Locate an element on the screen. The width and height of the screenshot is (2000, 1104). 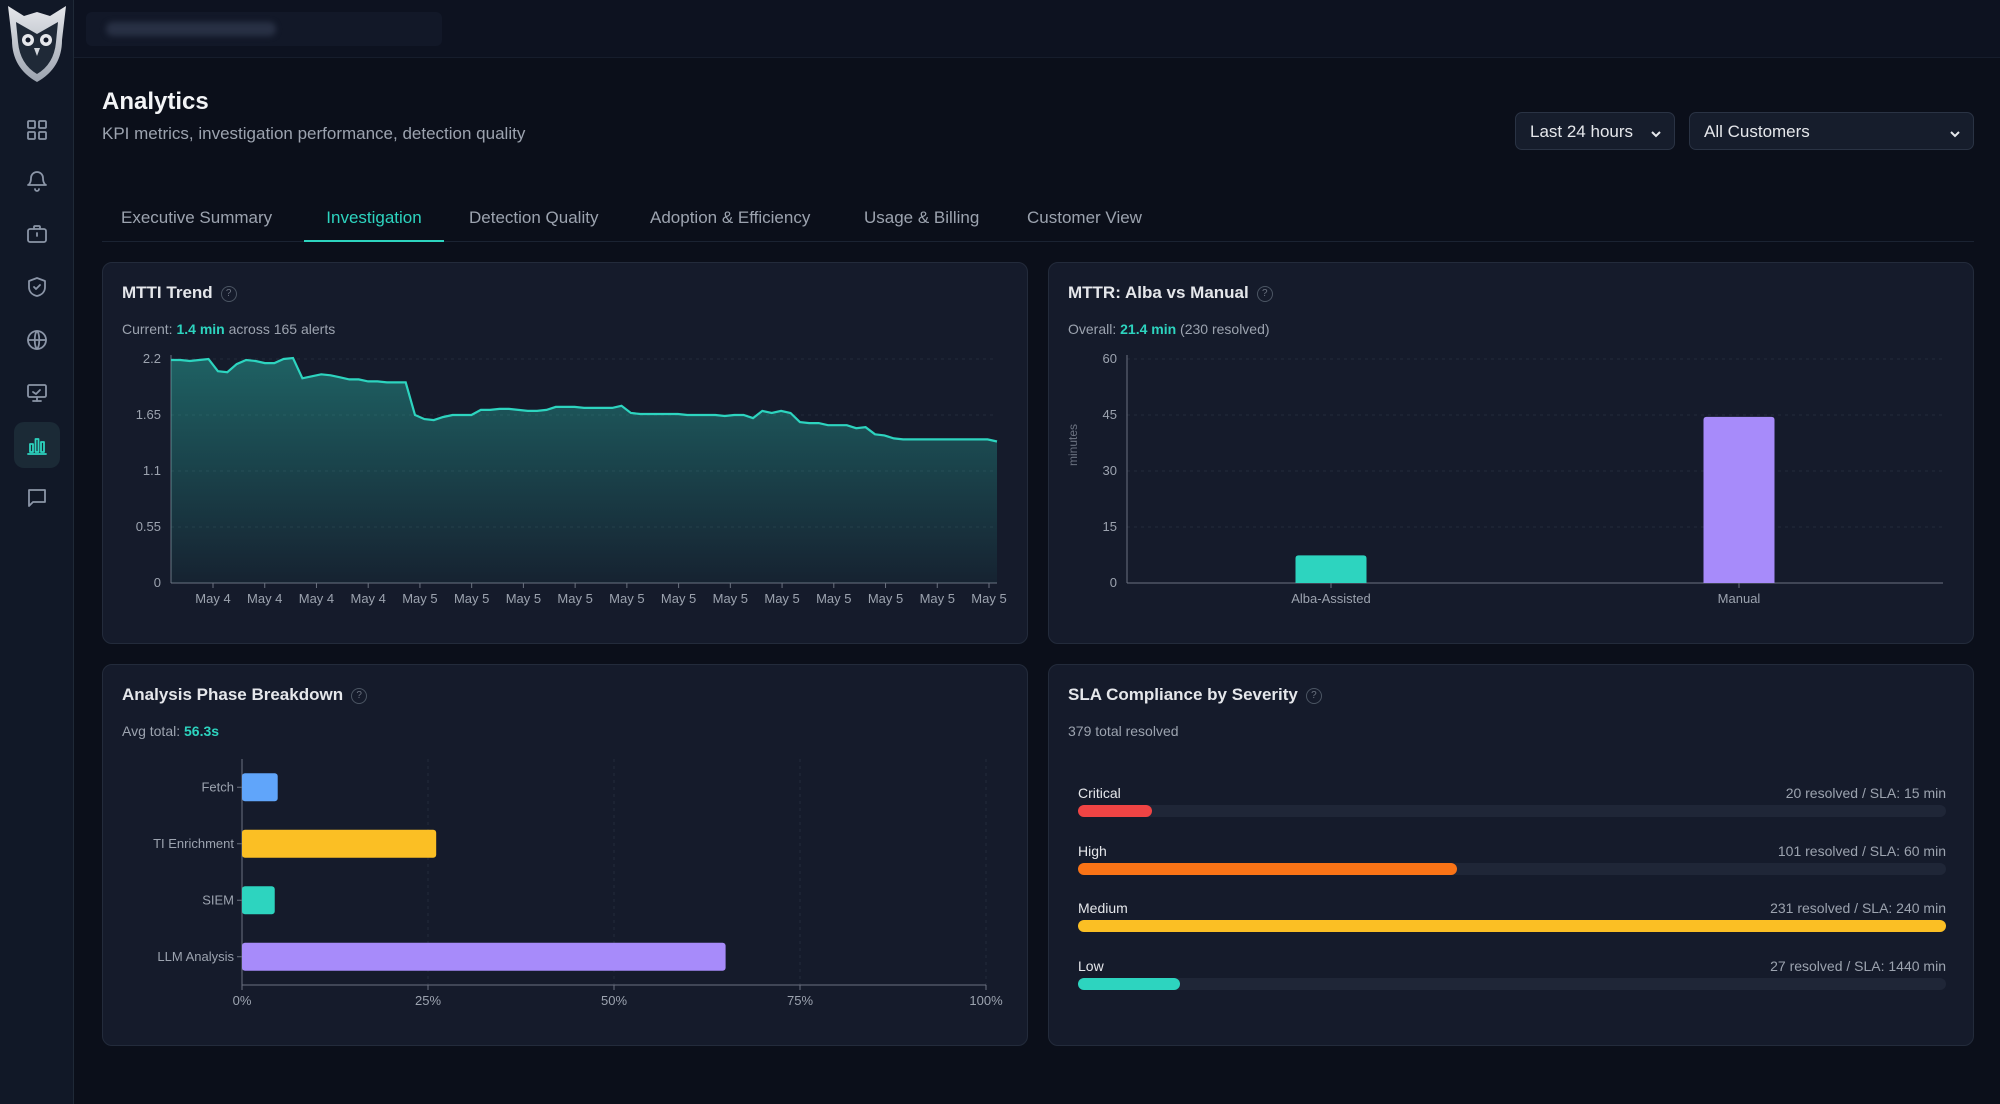
tab-customer-view: Customer View is located at coordinates (1084, 217).